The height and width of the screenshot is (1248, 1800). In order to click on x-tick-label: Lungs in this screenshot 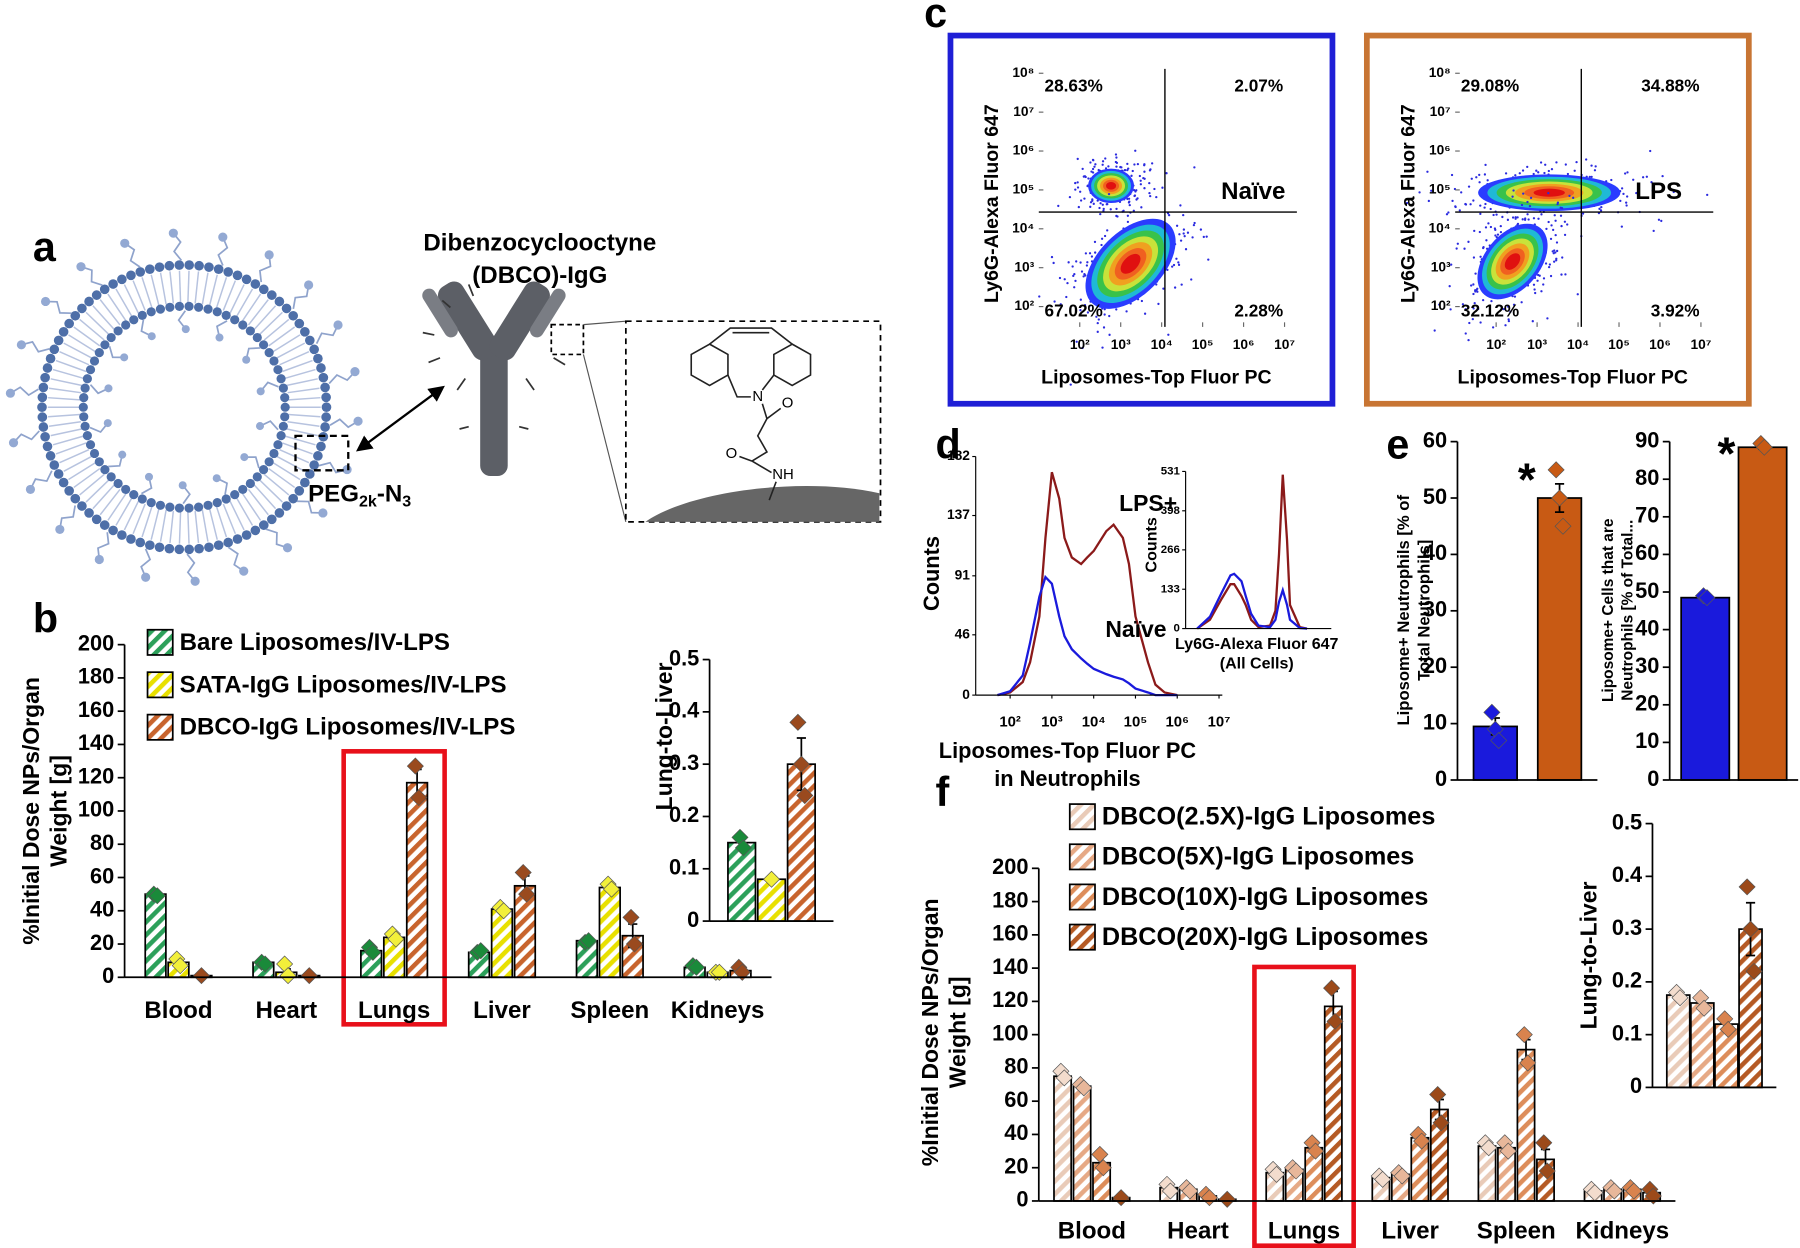, I will do `click(394, 1010)`.